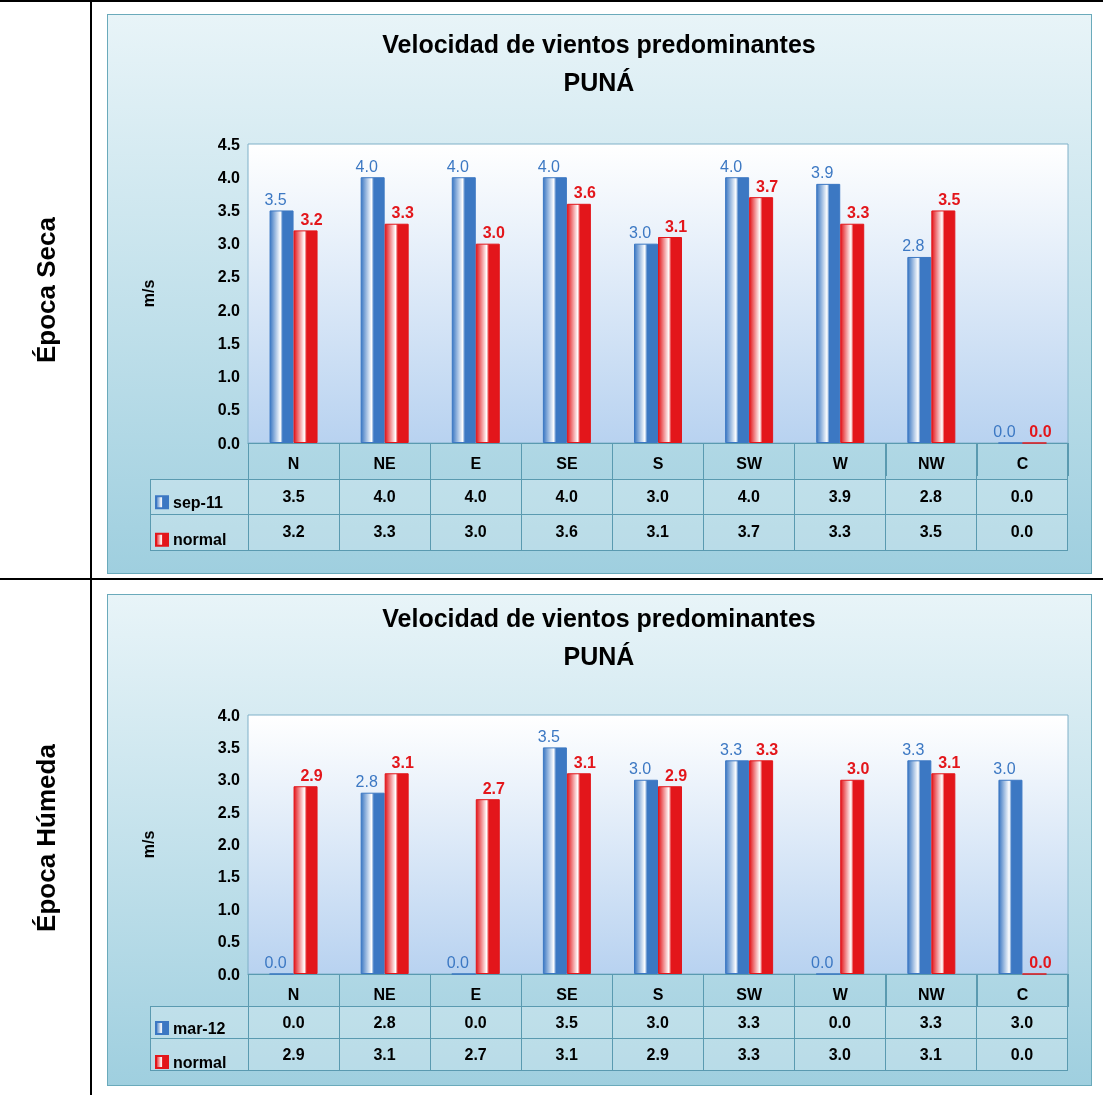  I want to click on data-label: 3.6, so click(567, 532).